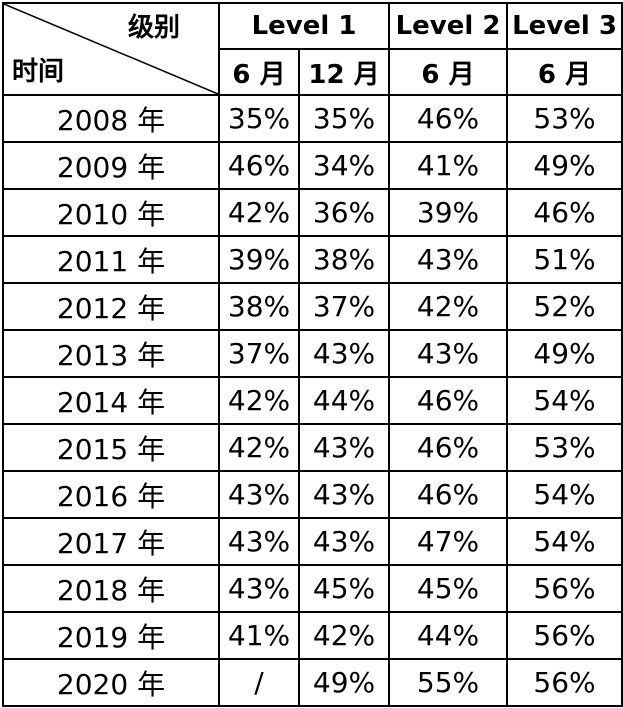  What do you see at coordinates (564, 259) in the screenshot?
I see `value-cell: 51%` at bounding box center [564, 259].